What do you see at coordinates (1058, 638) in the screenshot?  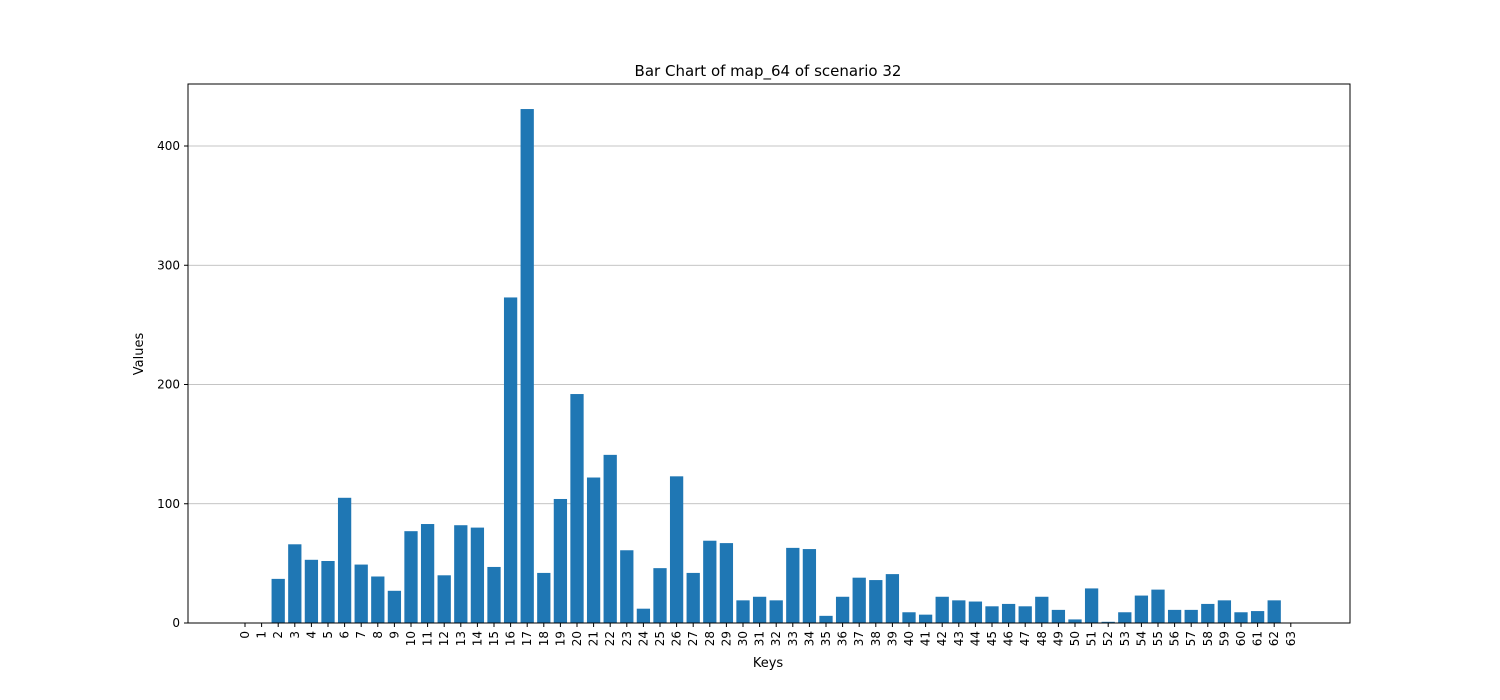 I see `x-tick-label: 49` at bounding box center [1058, 638].